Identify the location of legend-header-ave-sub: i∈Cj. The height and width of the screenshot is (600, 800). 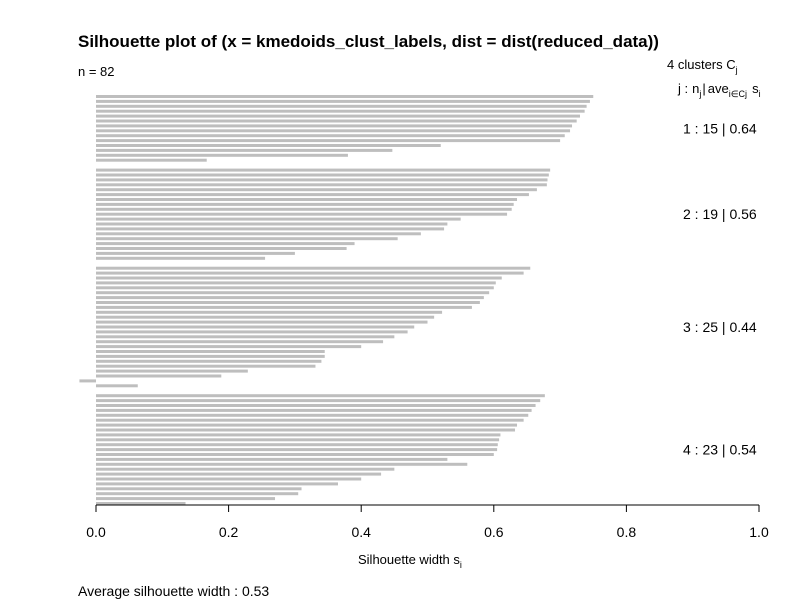
(738, 94).